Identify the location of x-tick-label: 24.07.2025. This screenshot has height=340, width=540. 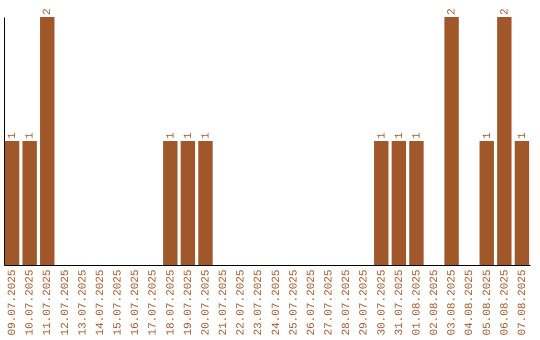
(276, 303).